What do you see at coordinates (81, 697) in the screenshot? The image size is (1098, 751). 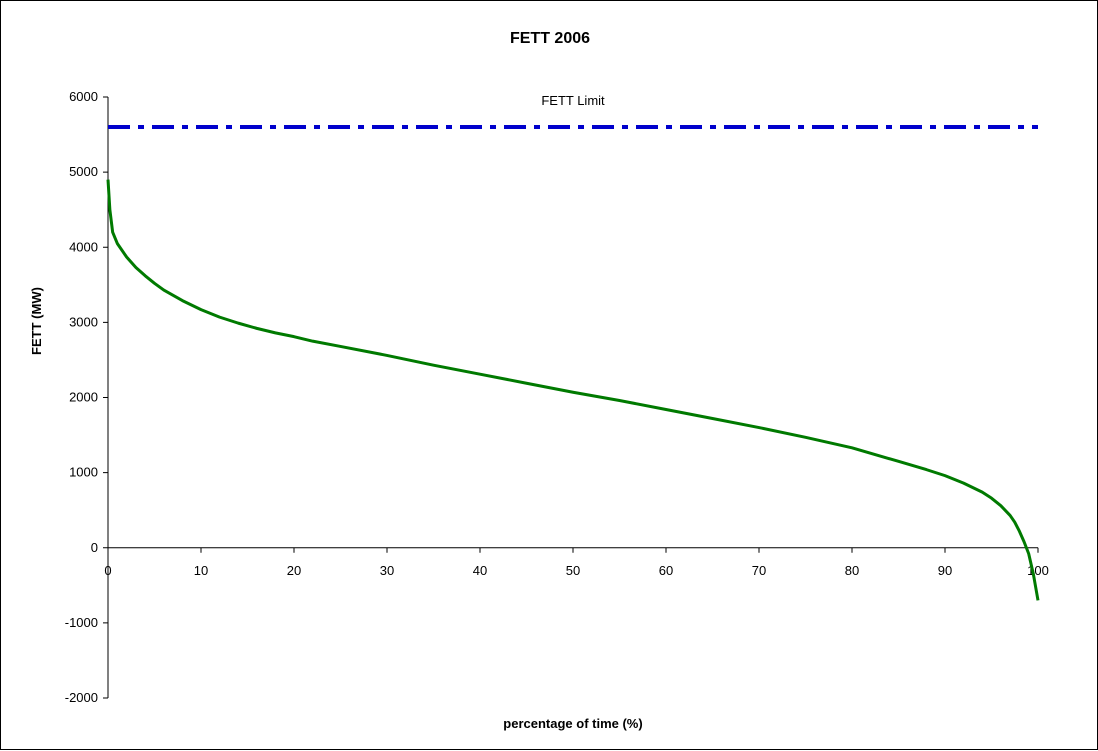 I see `y-tick-label: -2000` at bounding box center [81, 697].